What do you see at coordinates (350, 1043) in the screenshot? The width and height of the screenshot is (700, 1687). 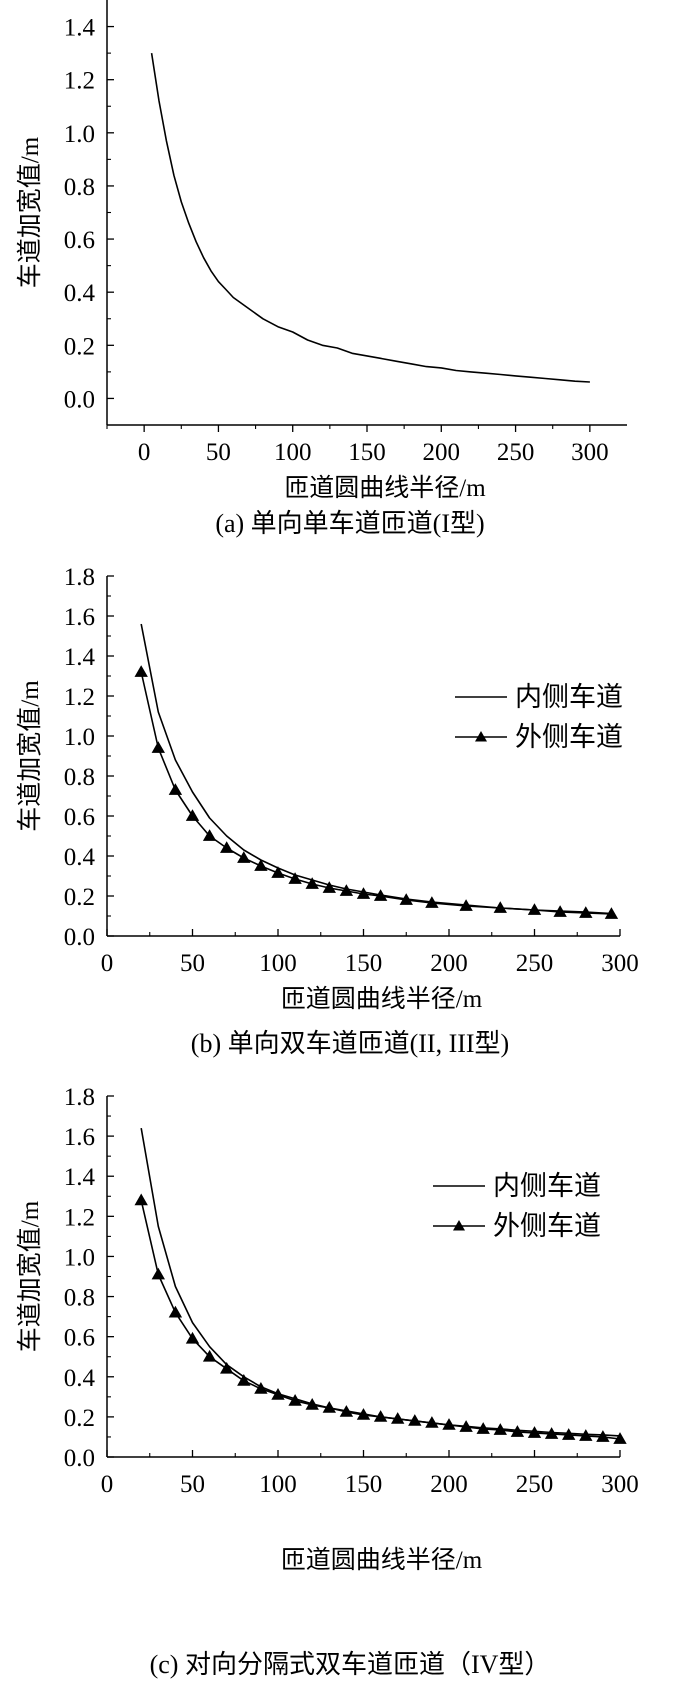 I see `panel-caption: (b) 单向双车道匝道(II, III型)` at bounding box center [350, 1043].